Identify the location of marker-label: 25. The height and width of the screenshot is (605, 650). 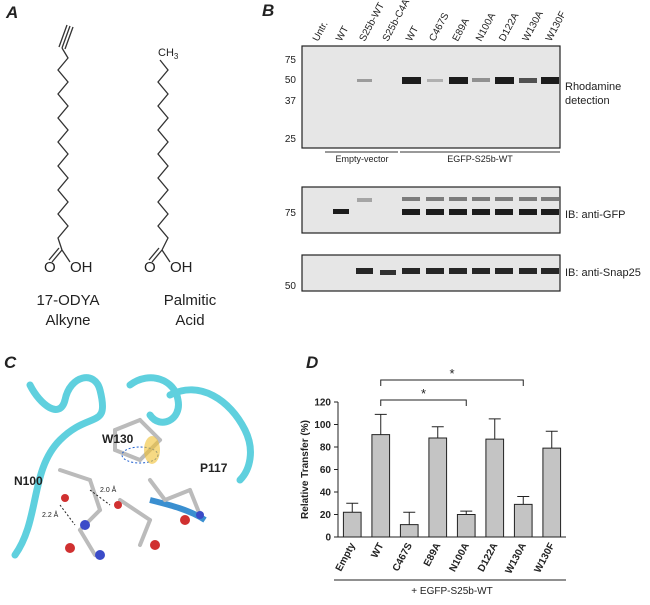
(291, 139).